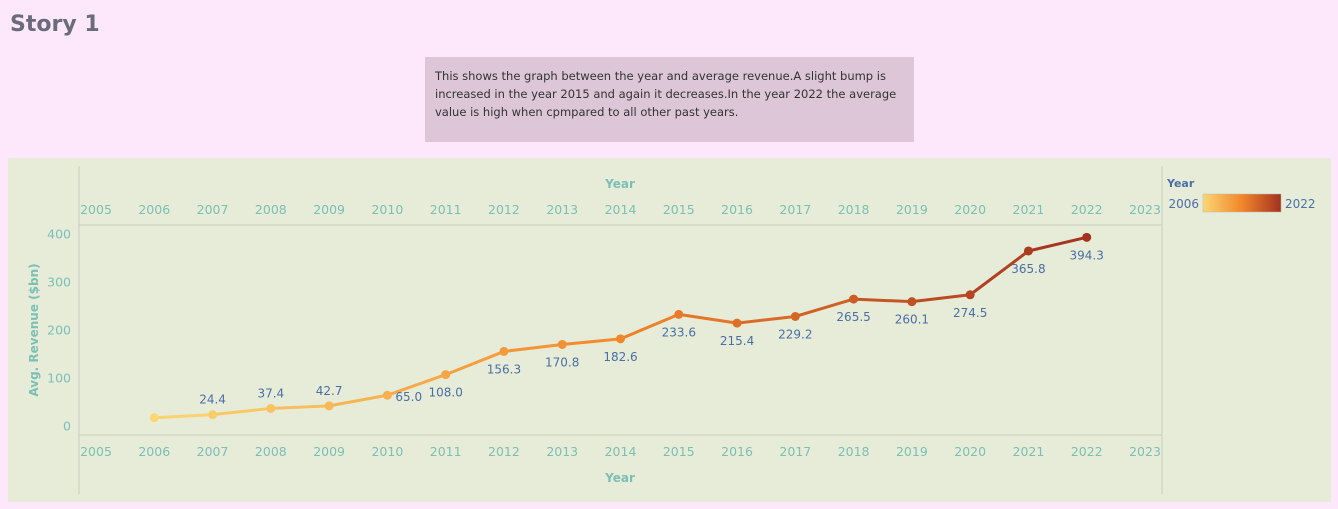 This screenshot has width=1338, height=509. What do you see at coordinates (737, 451) in the screenshot?
I see `x-tick-label-bottom: 2016` at bounding box center [737, 451].